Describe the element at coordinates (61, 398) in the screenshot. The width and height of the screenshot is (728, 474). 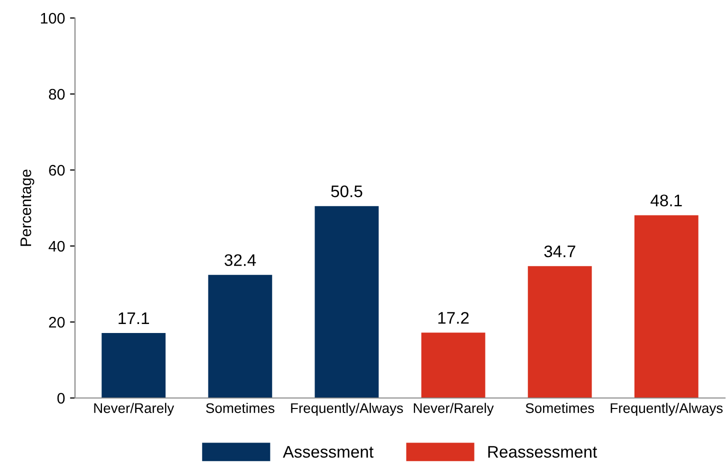
I see `y-tick-label: 0` at that location.